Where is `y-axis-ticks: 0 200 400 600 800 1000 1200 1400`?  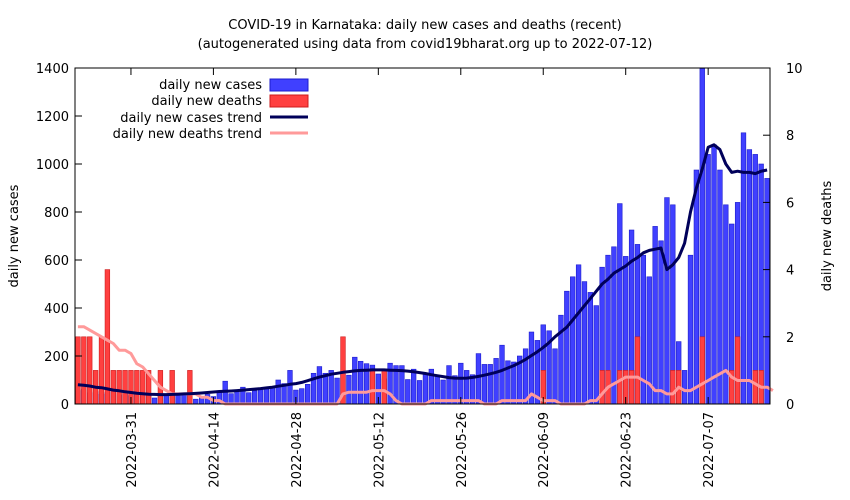
y-axis-ticks: 0 200 400 600 800 1000 1200 1400 is located at coordinates (59, 237).